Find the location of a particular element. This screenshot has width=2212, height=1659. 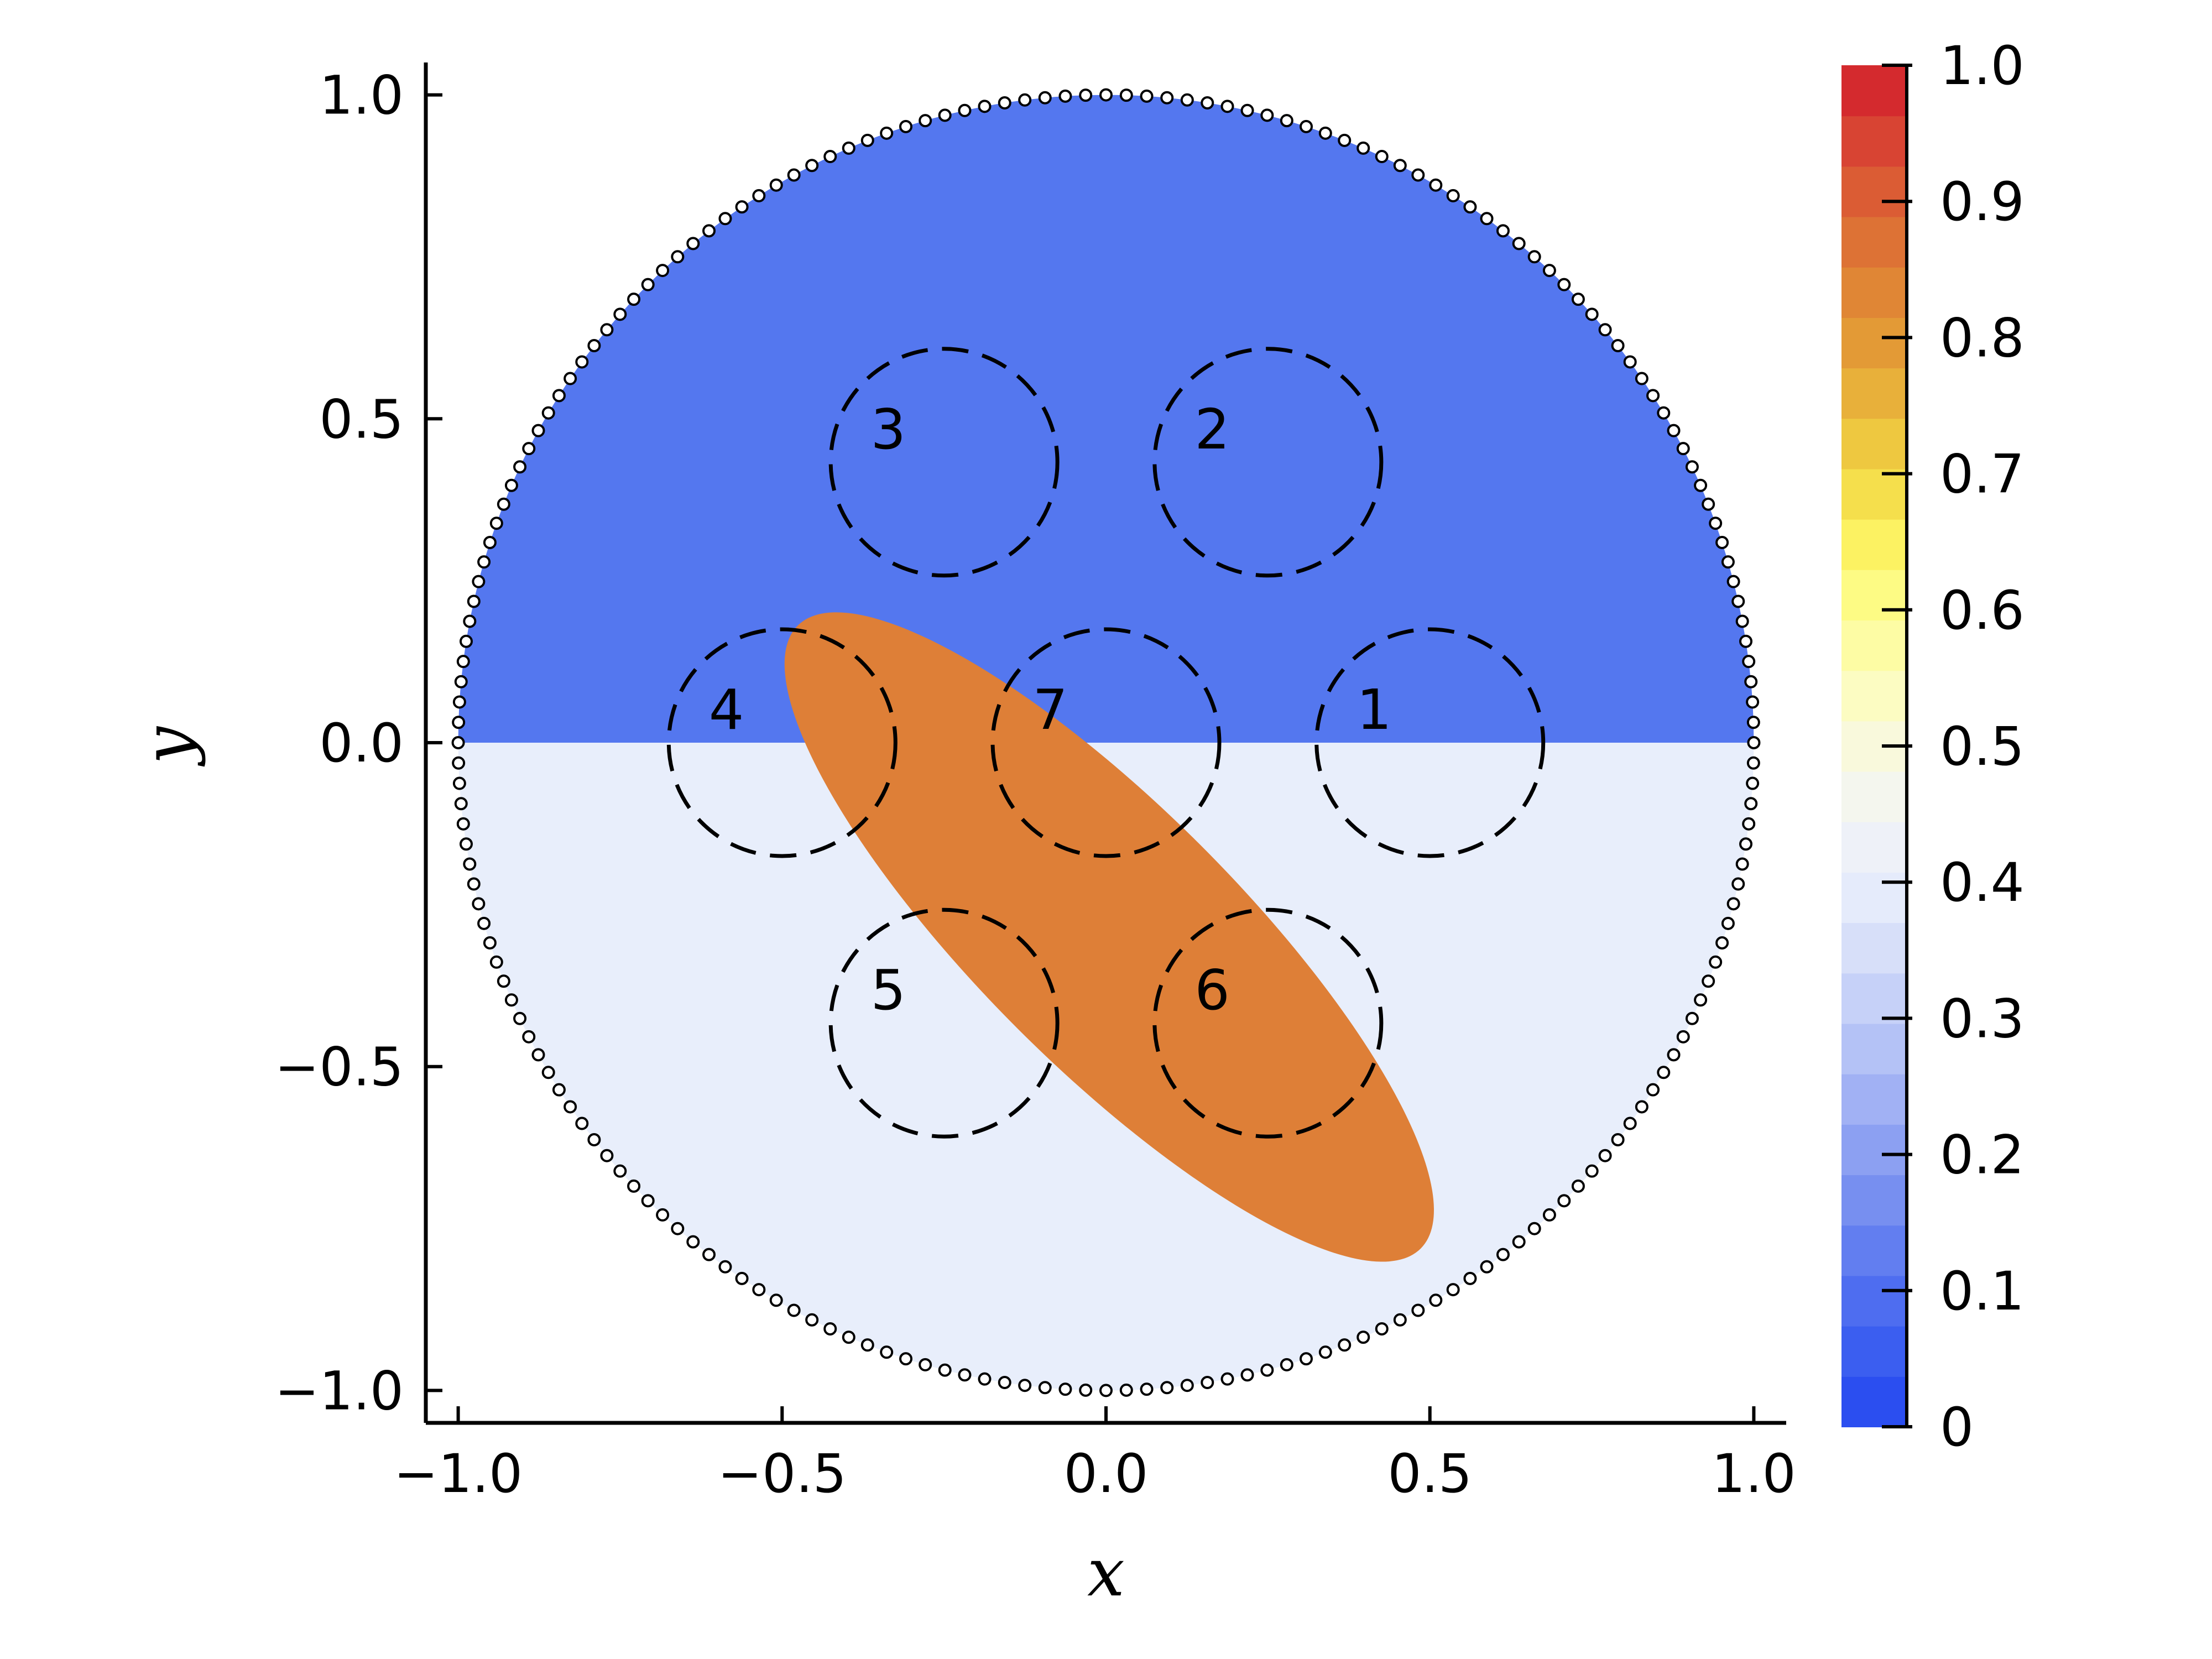

colorbar-tick-label: 0.2 is located at coordinates (1983, 1155).